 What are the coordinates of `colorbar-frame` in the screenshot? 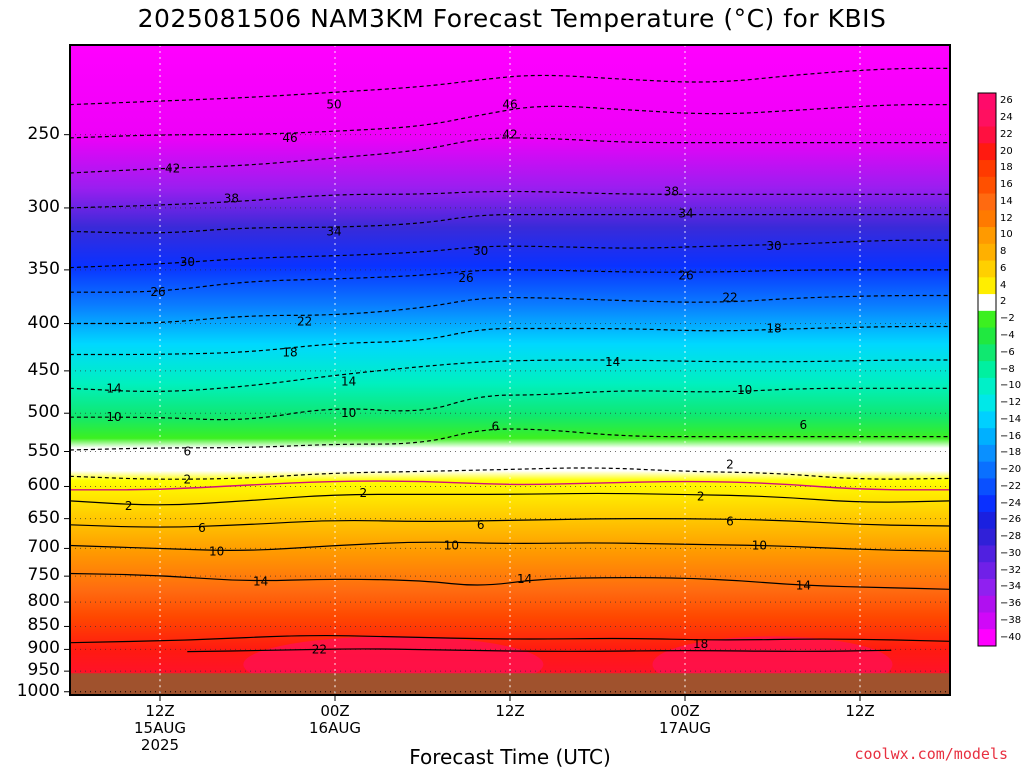 It's located at (987, 369).